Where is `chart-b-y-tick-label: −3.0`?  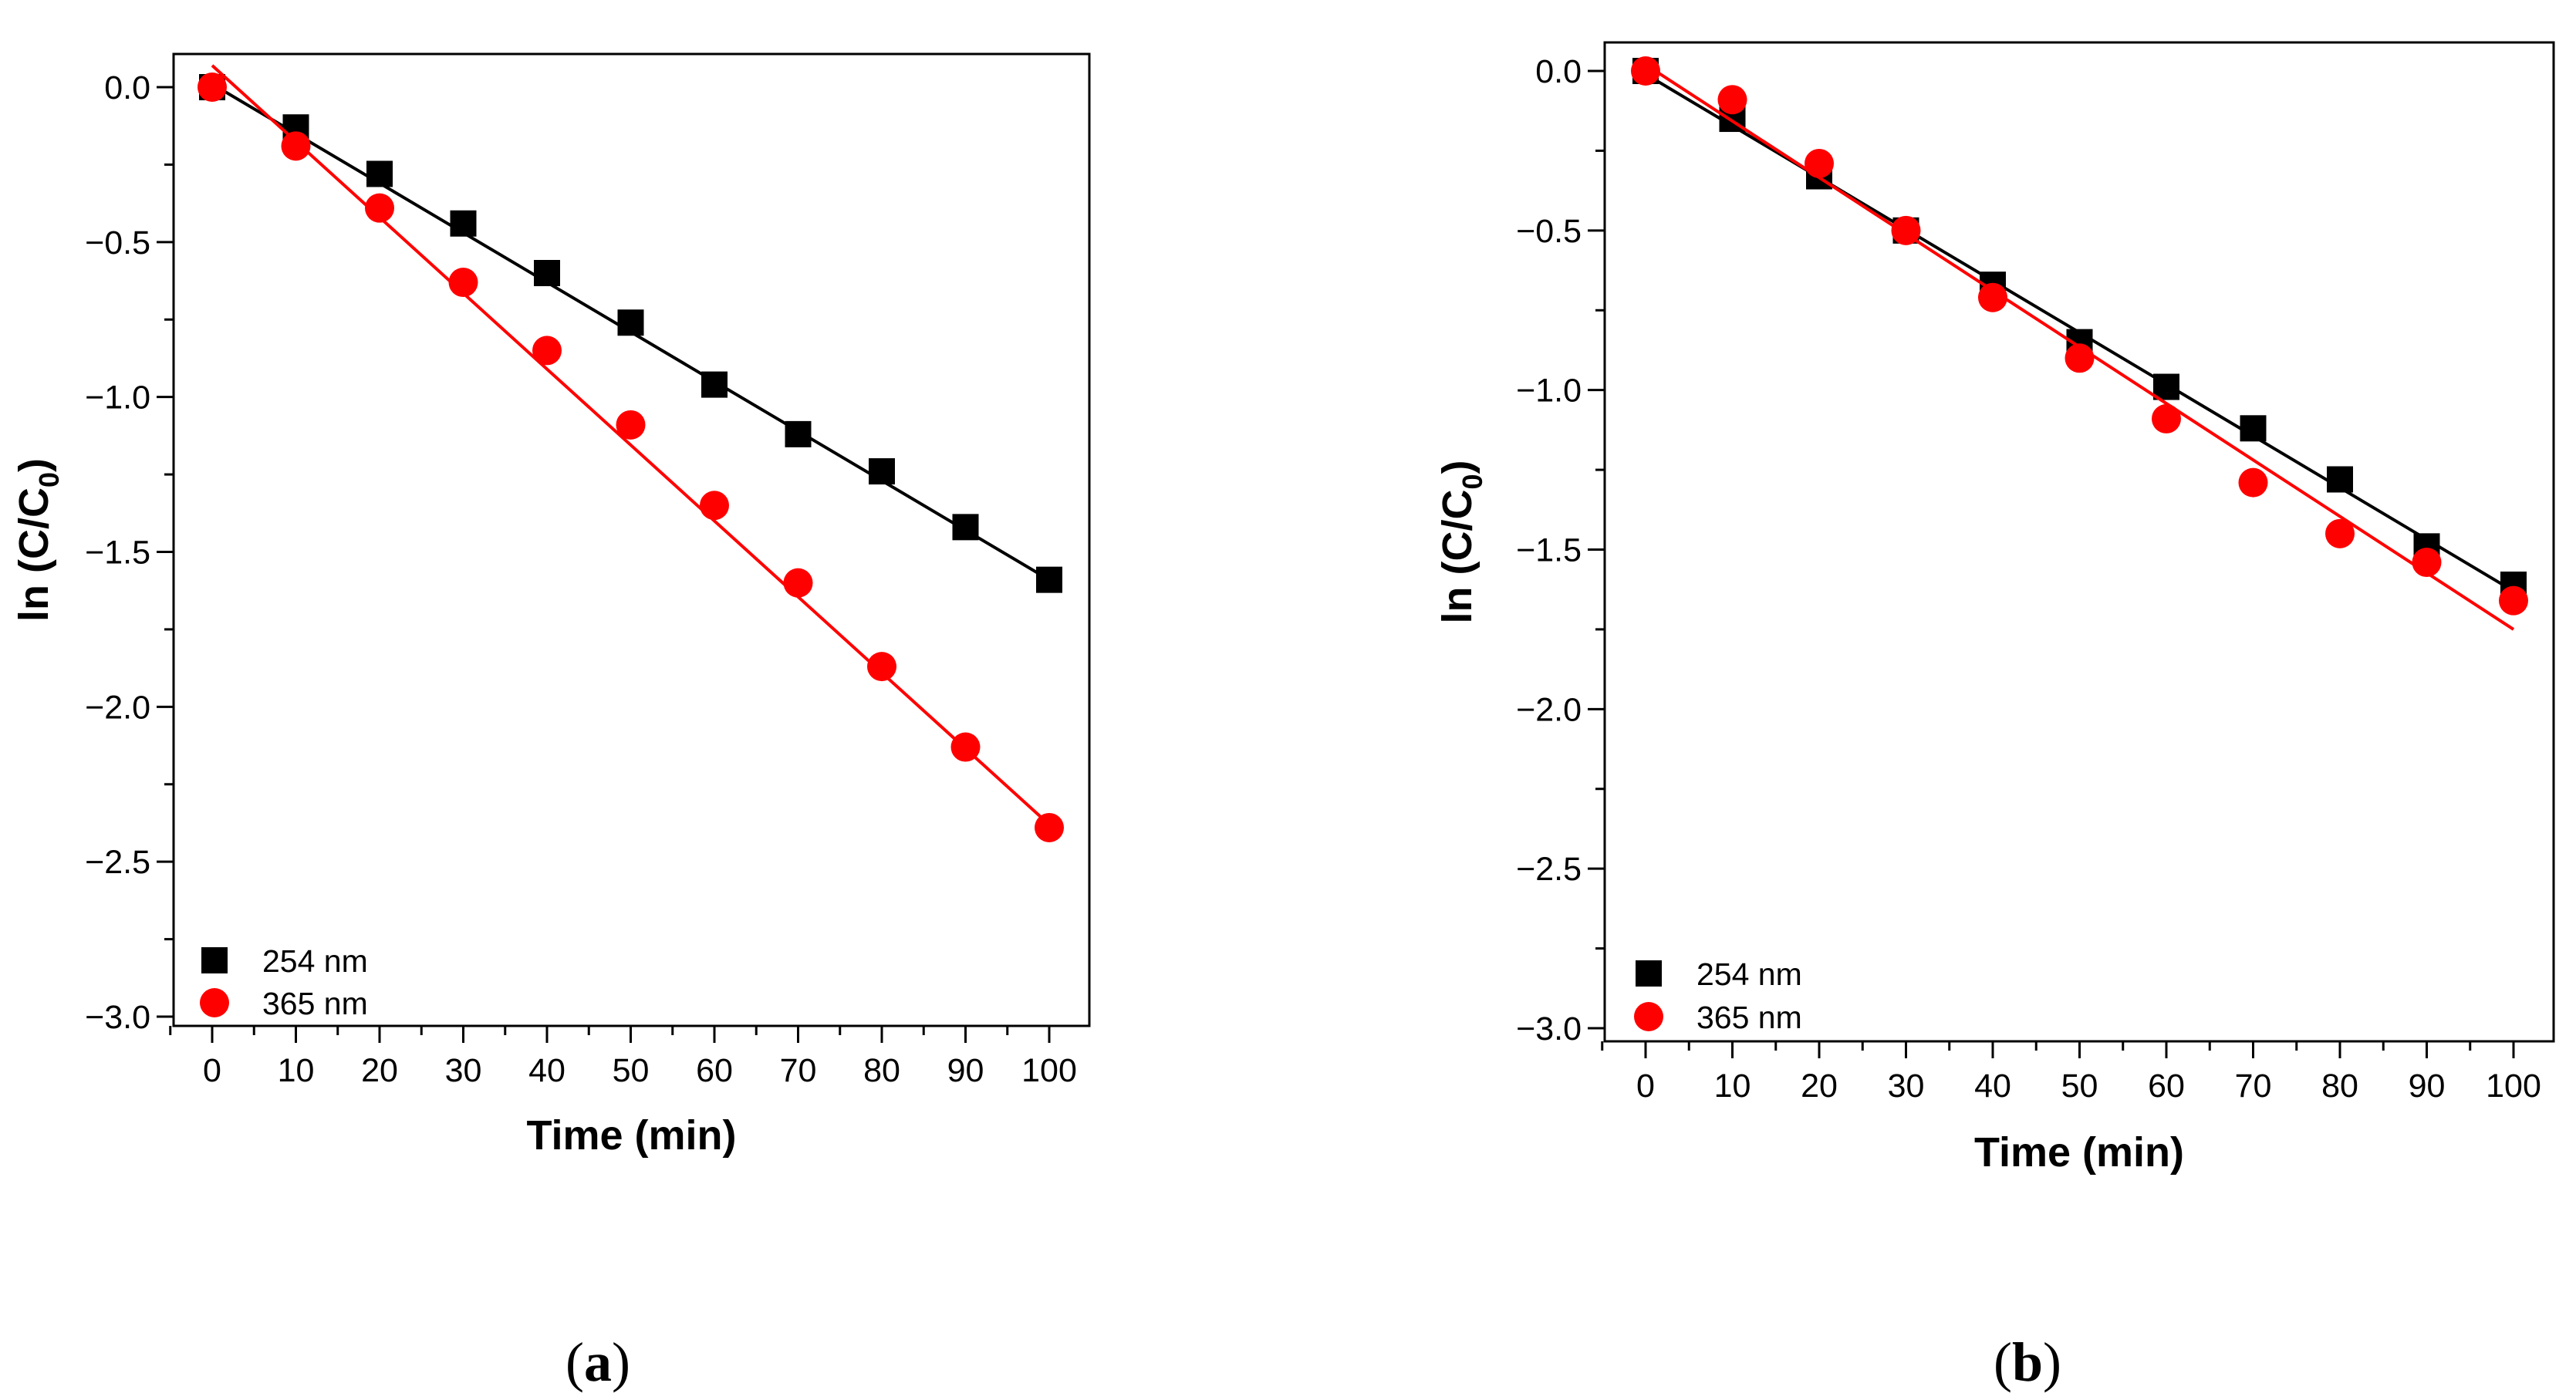
chart-b-y-tick-label: −3.0 is located at coordinates (1549, 1028).